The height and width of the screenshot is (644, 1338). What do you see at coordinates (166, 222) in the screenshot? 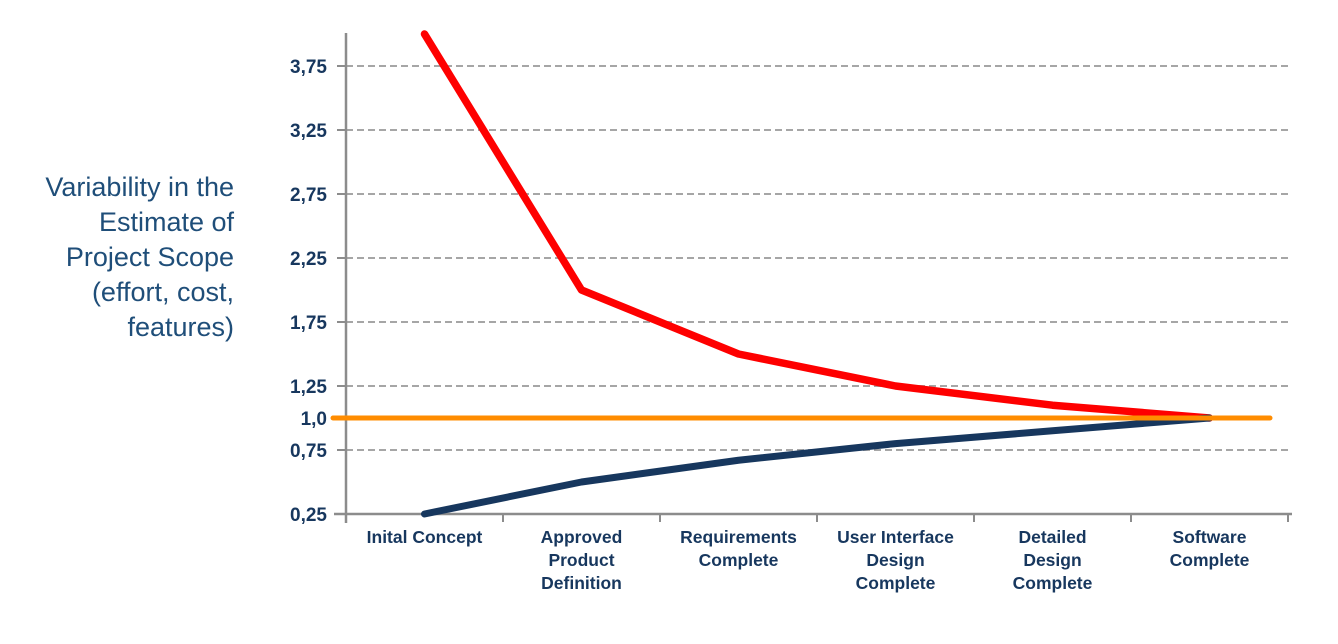
I see `y-axis-title-line: Estimate of` at bounding box center [166, 222].